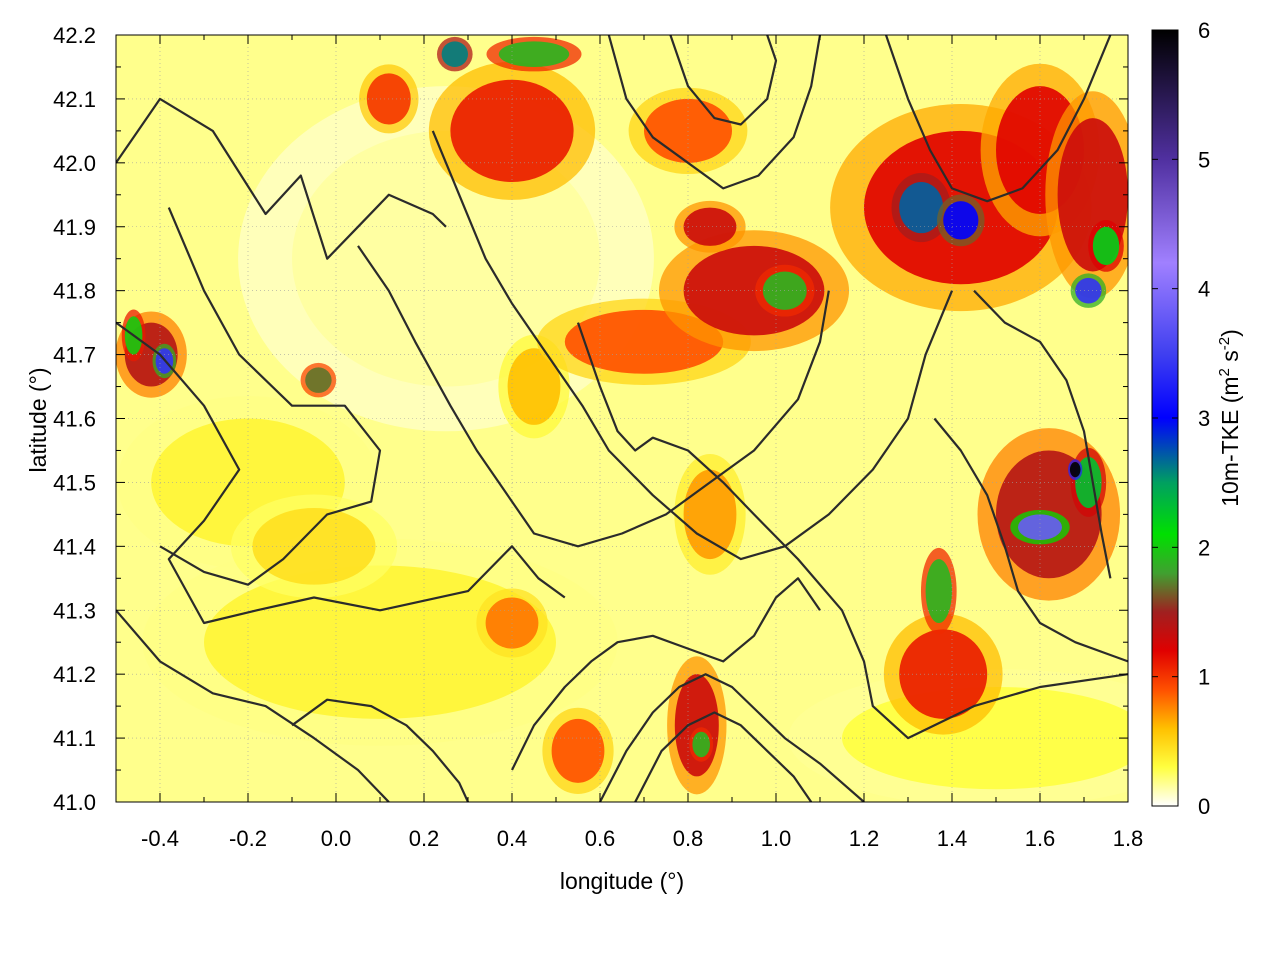 This screenshot has height=960, width=1280. I want to click on x-tick-label-3: 0.2, so click(424, 838).